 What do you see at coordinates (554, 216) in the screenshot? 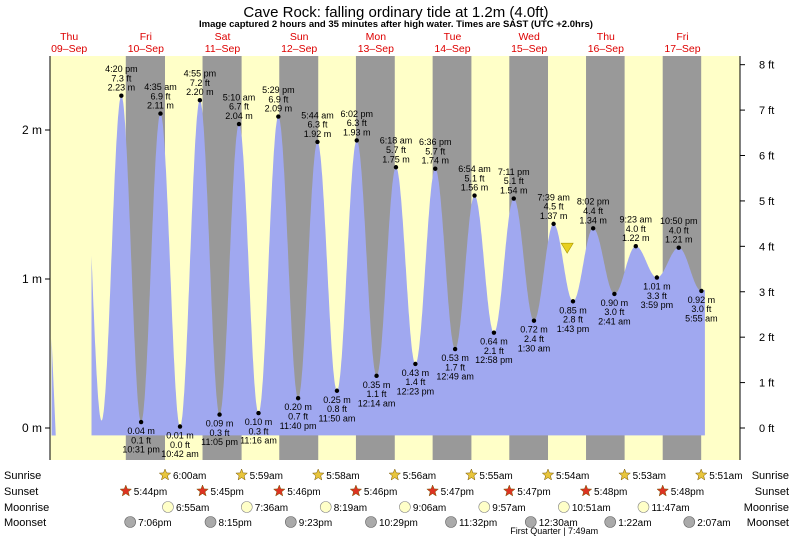
I see `high-tide-label: 1.37 m` at bounding box center [554, 216].